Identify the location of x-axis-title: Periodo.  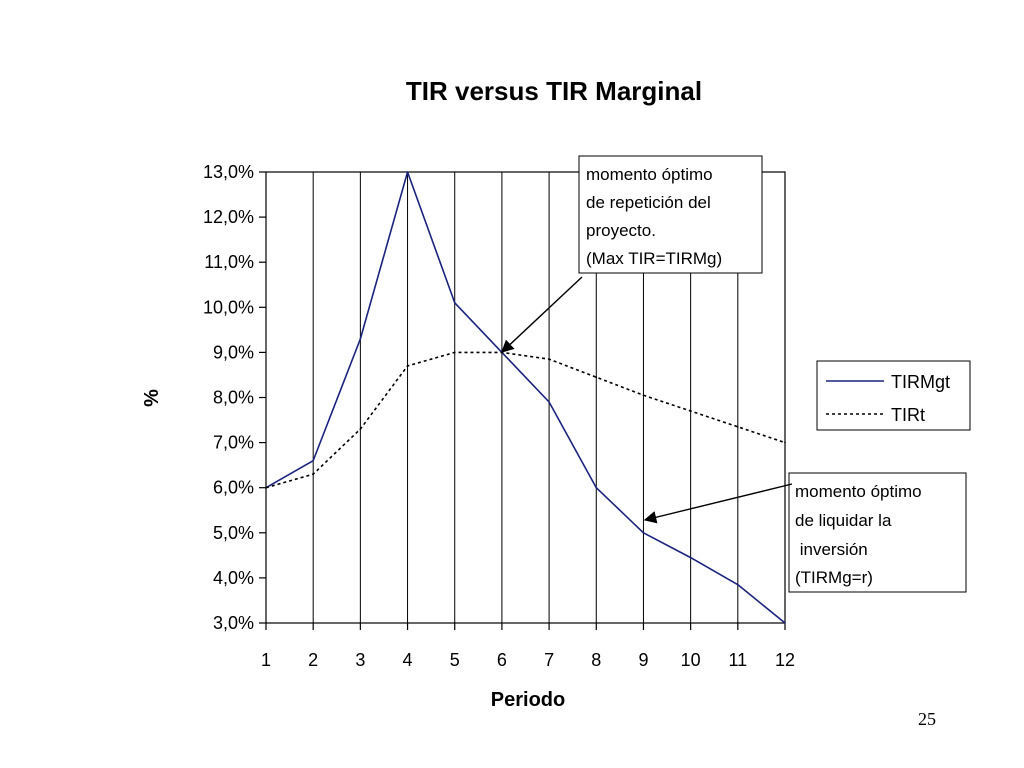
(528, 700).